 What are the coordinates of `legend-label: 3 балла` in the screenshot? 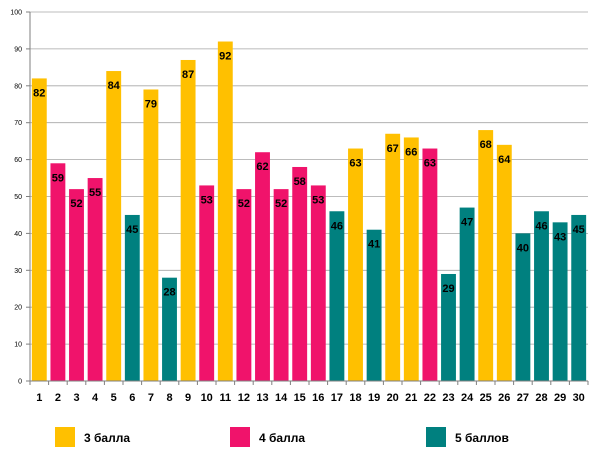 It's located at (107, 438).